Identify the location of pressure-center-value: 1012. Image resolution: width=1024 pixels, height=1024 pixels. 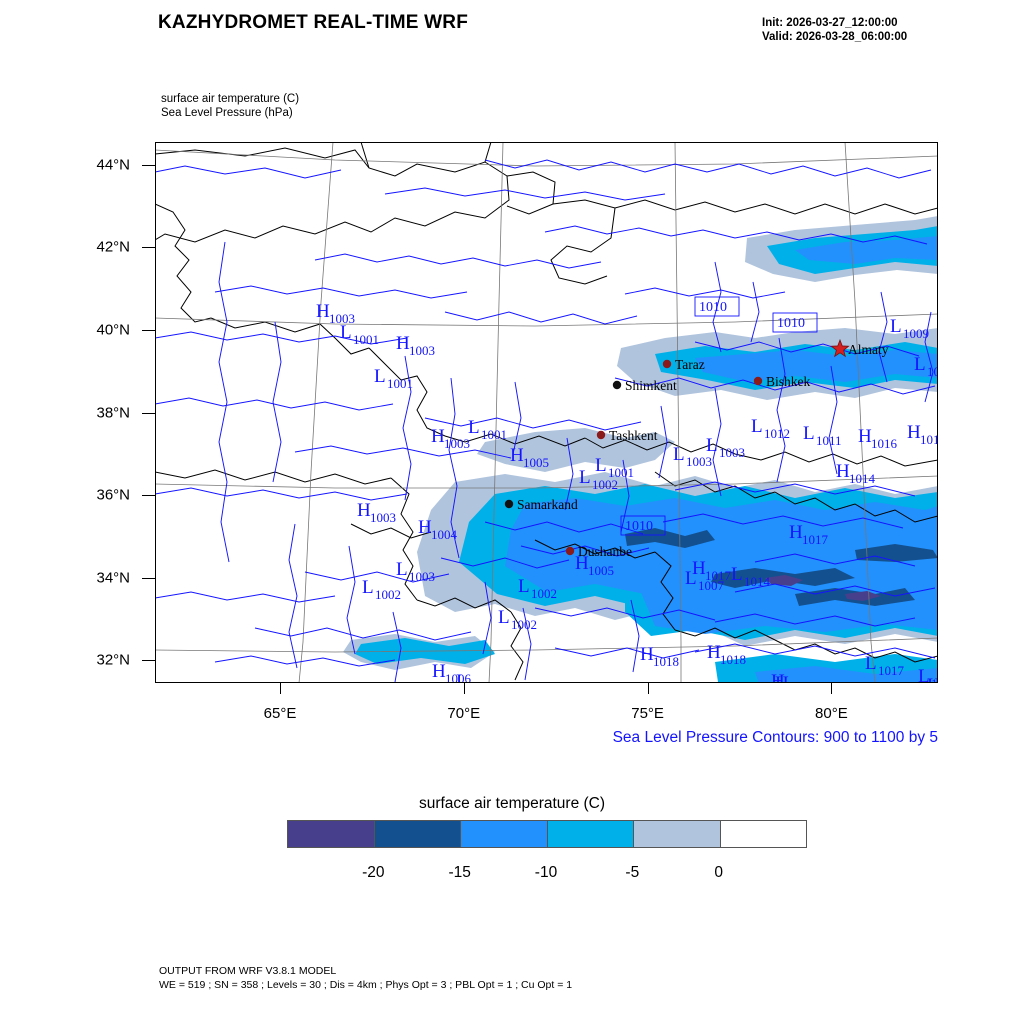
(777, 433).